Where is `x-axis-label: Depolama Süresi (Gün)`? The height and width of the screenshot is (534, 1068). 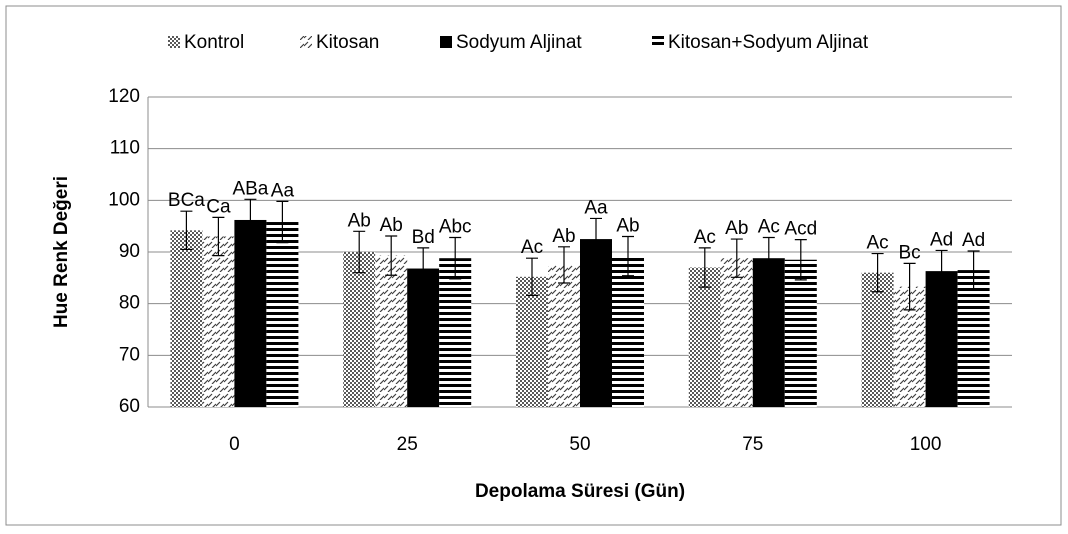
x-axis-label: Depolama Süresi (Gün) is located at coordinates (580, 491).